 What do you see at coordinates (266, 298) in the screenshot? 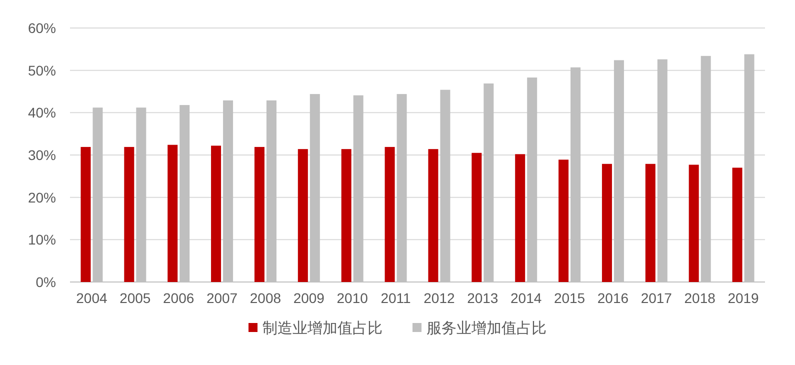
I see `x-tick-label: 2008` at bounding box center [266, 298].